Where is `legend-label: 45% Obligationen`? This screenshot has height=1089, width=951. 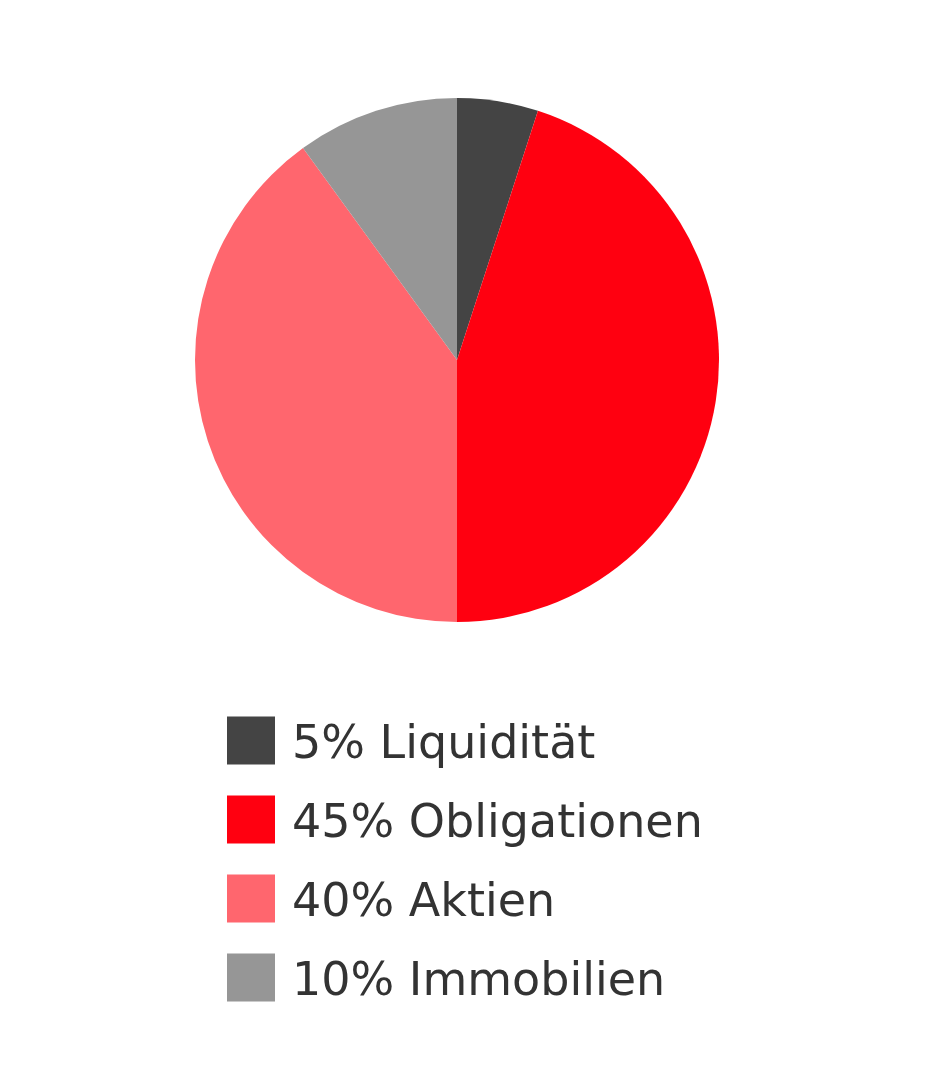 legend-label: 45% Obligationen is located at coordinates (497, 821).